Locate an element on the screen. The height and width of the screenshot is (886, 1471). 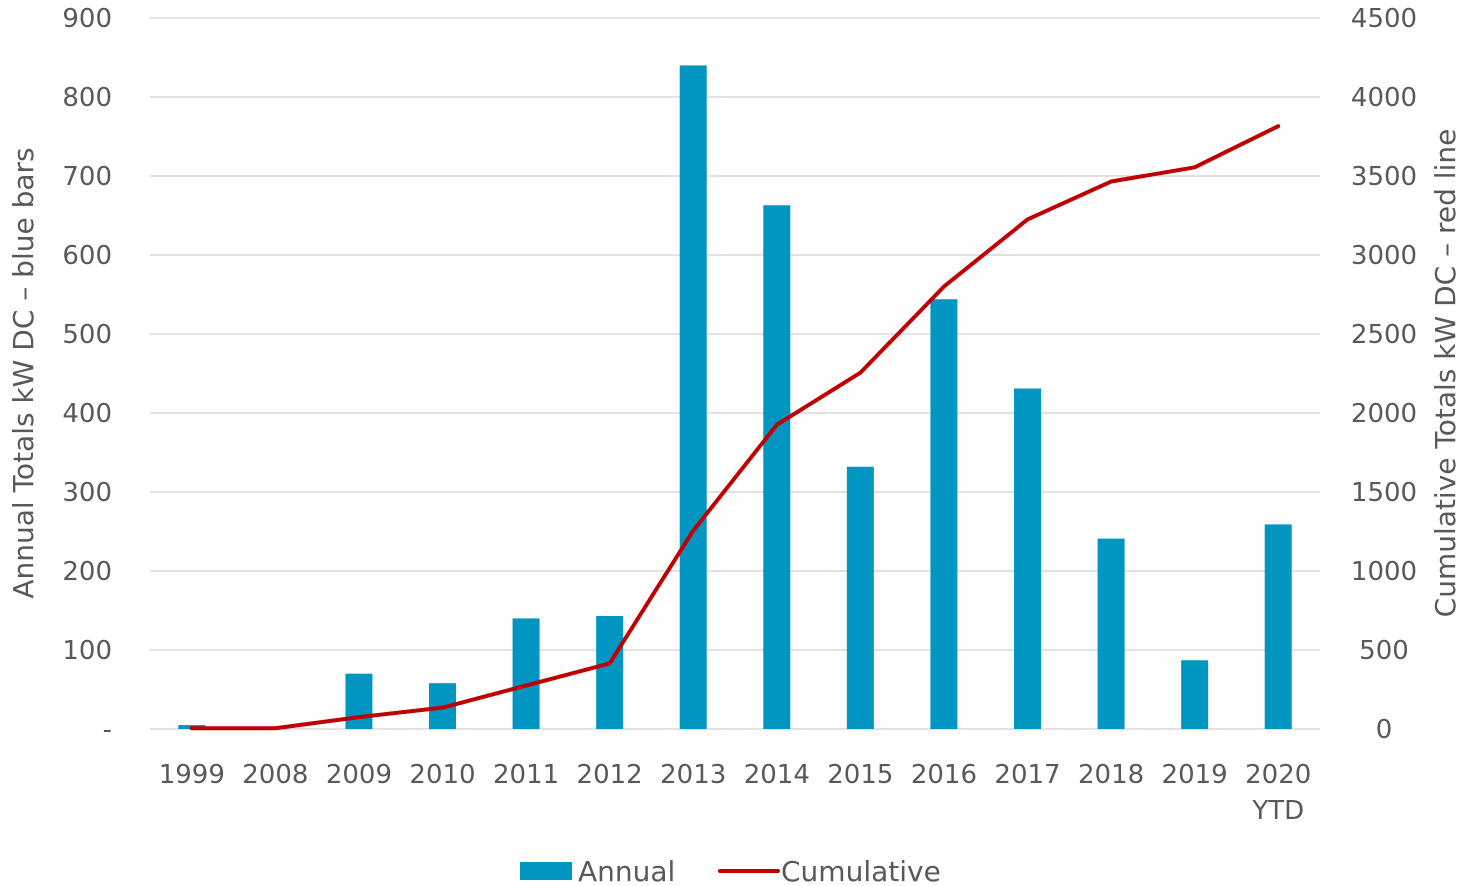
x-tick-label: 2015 is located at coordinates (860, 775).